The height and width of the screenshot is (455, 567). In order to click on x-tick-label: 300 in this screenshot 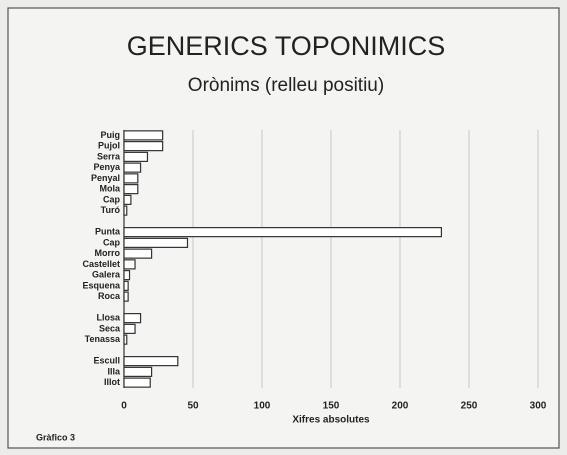, I will do `click(538, 406)`.